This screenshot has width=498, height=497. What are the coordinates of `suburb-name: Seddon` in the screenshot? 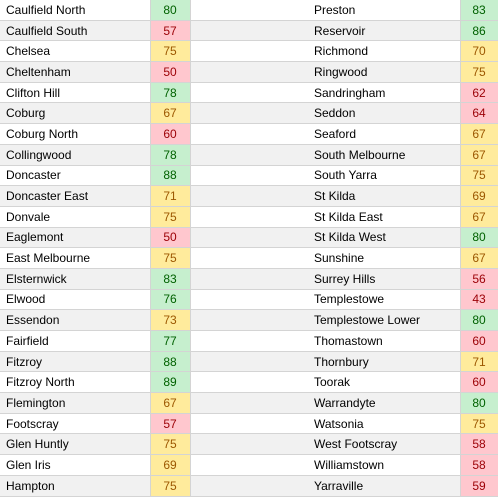 It's located at (384, 113).